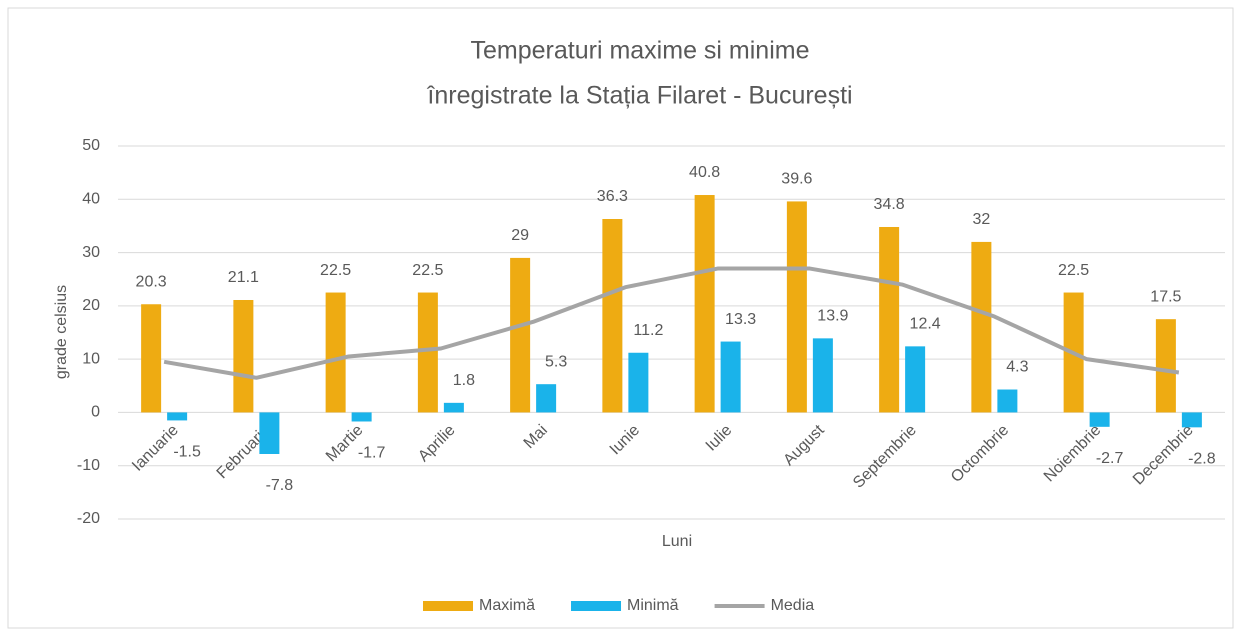 This screenshot has height=636, width=1241. I want to click on y-tick-label: 50, so click(91, 145).